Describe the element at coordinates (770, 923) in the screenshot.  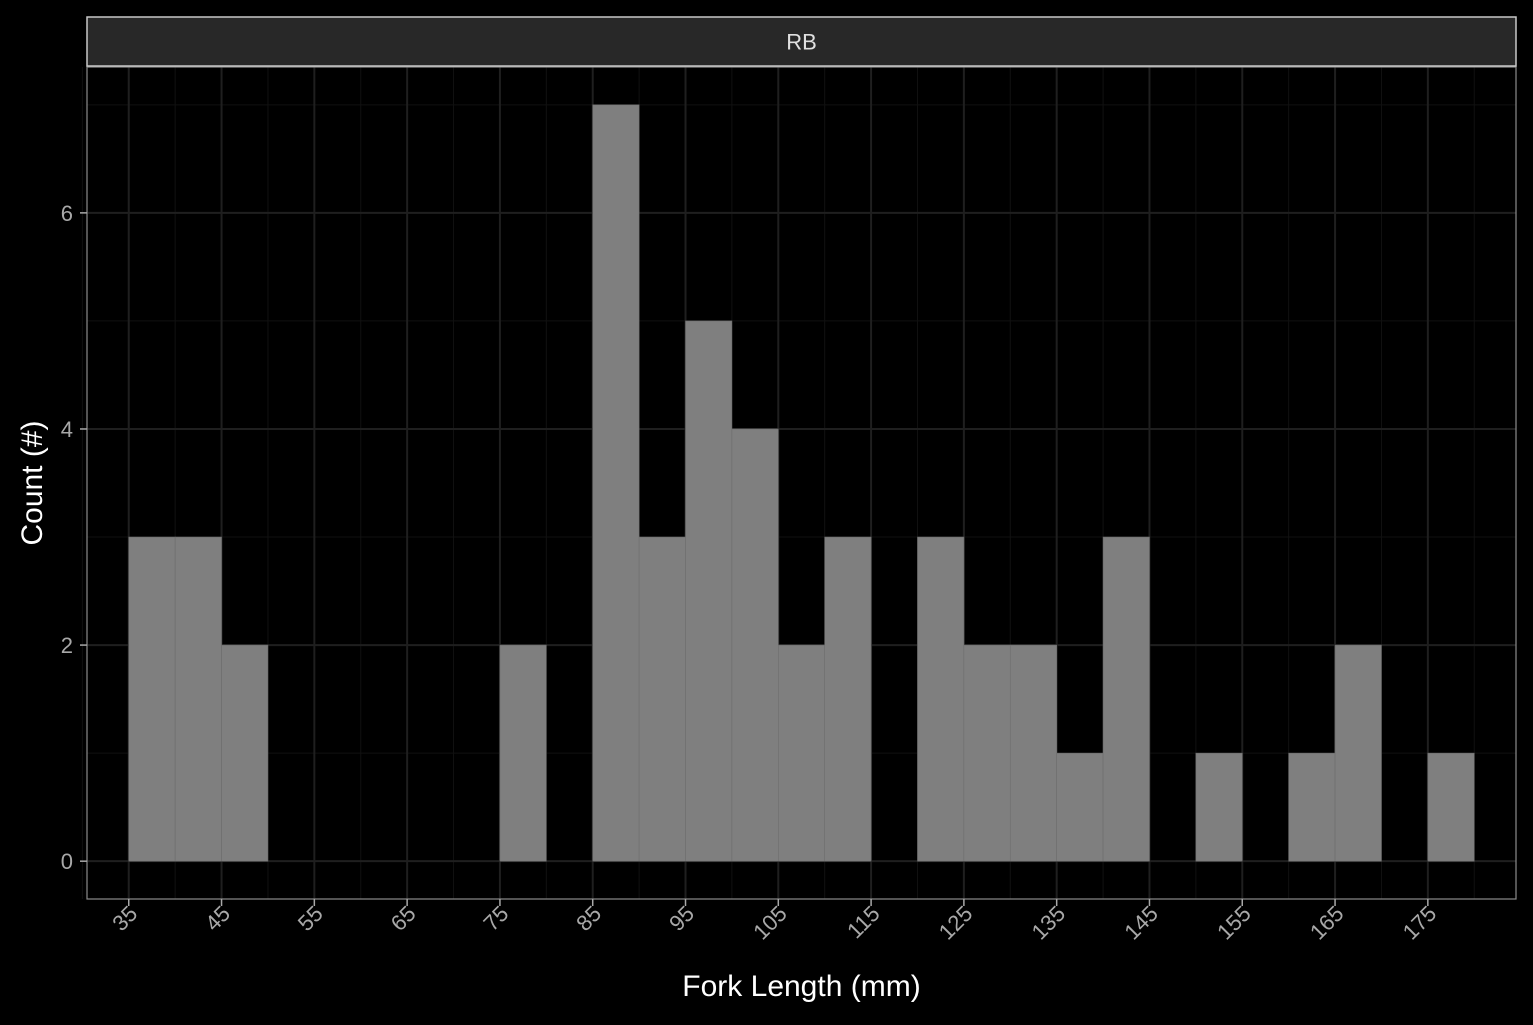
I see `x-tick-label: 105` at that location.